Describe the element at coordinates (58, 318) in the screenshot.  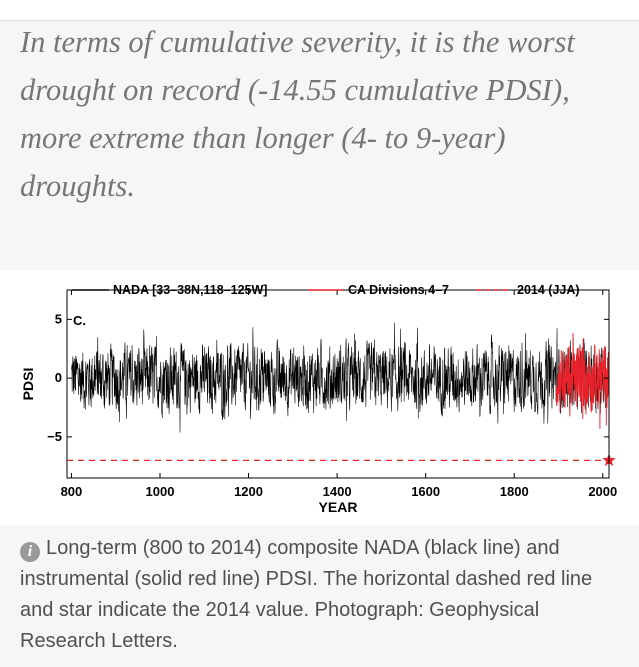
I see `y-tick-label: 5` at that location.